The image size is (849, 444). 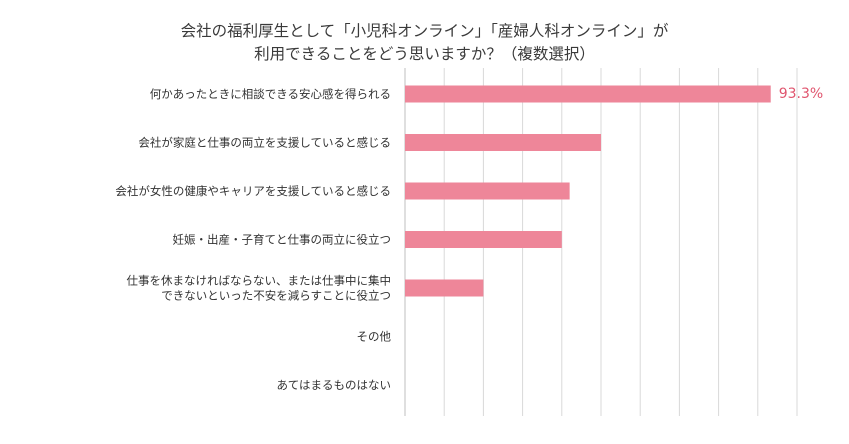 I want to click on category-label: その他, so click(x=374, y=337).